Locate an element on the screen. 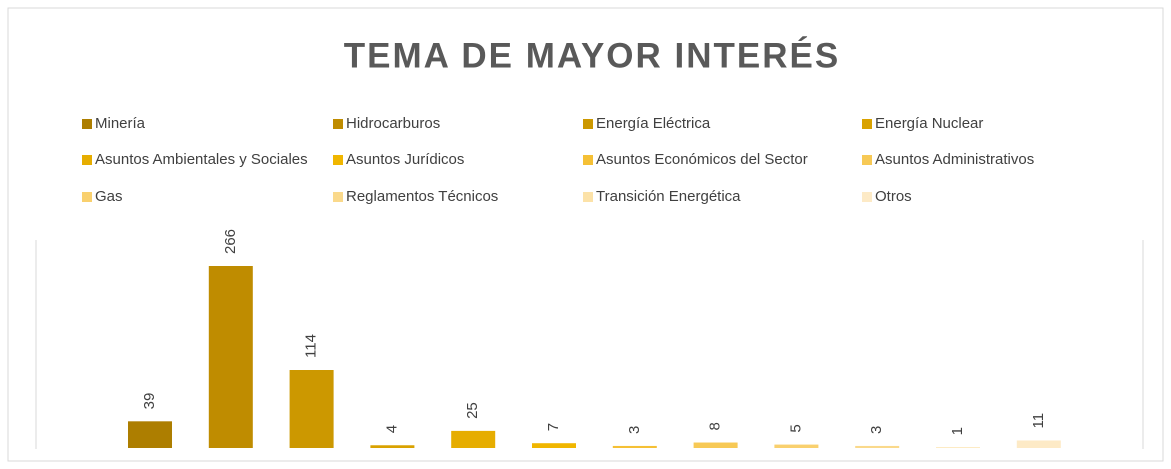 The image size is (1171, 469). legend-label: Transición Energética is located at coordinates (668, 196).